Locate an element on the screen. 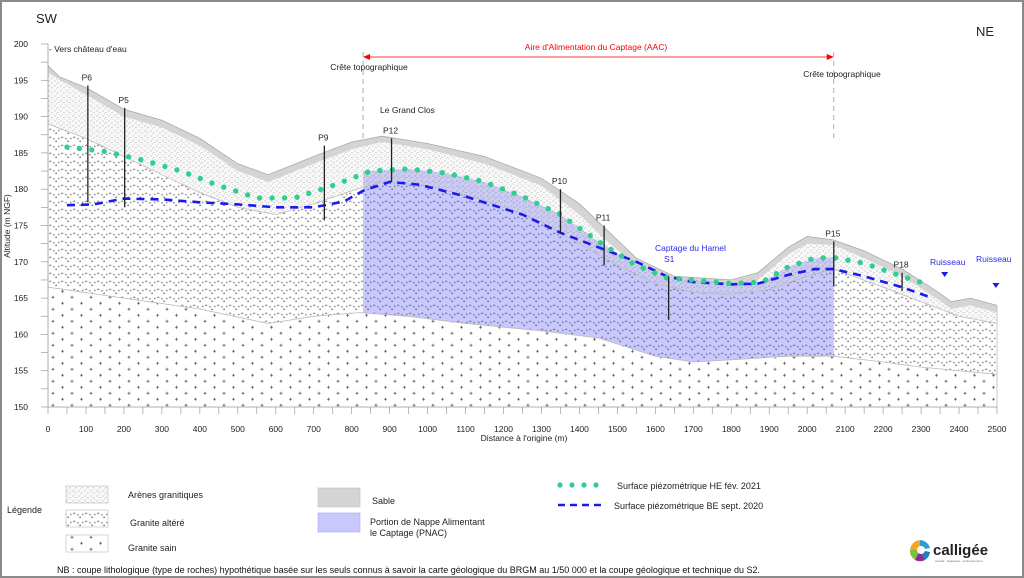 The height and width of the screenshot is (578, 1024). ridge-label-left: Crête topographique is located at coordinates (369, 67).